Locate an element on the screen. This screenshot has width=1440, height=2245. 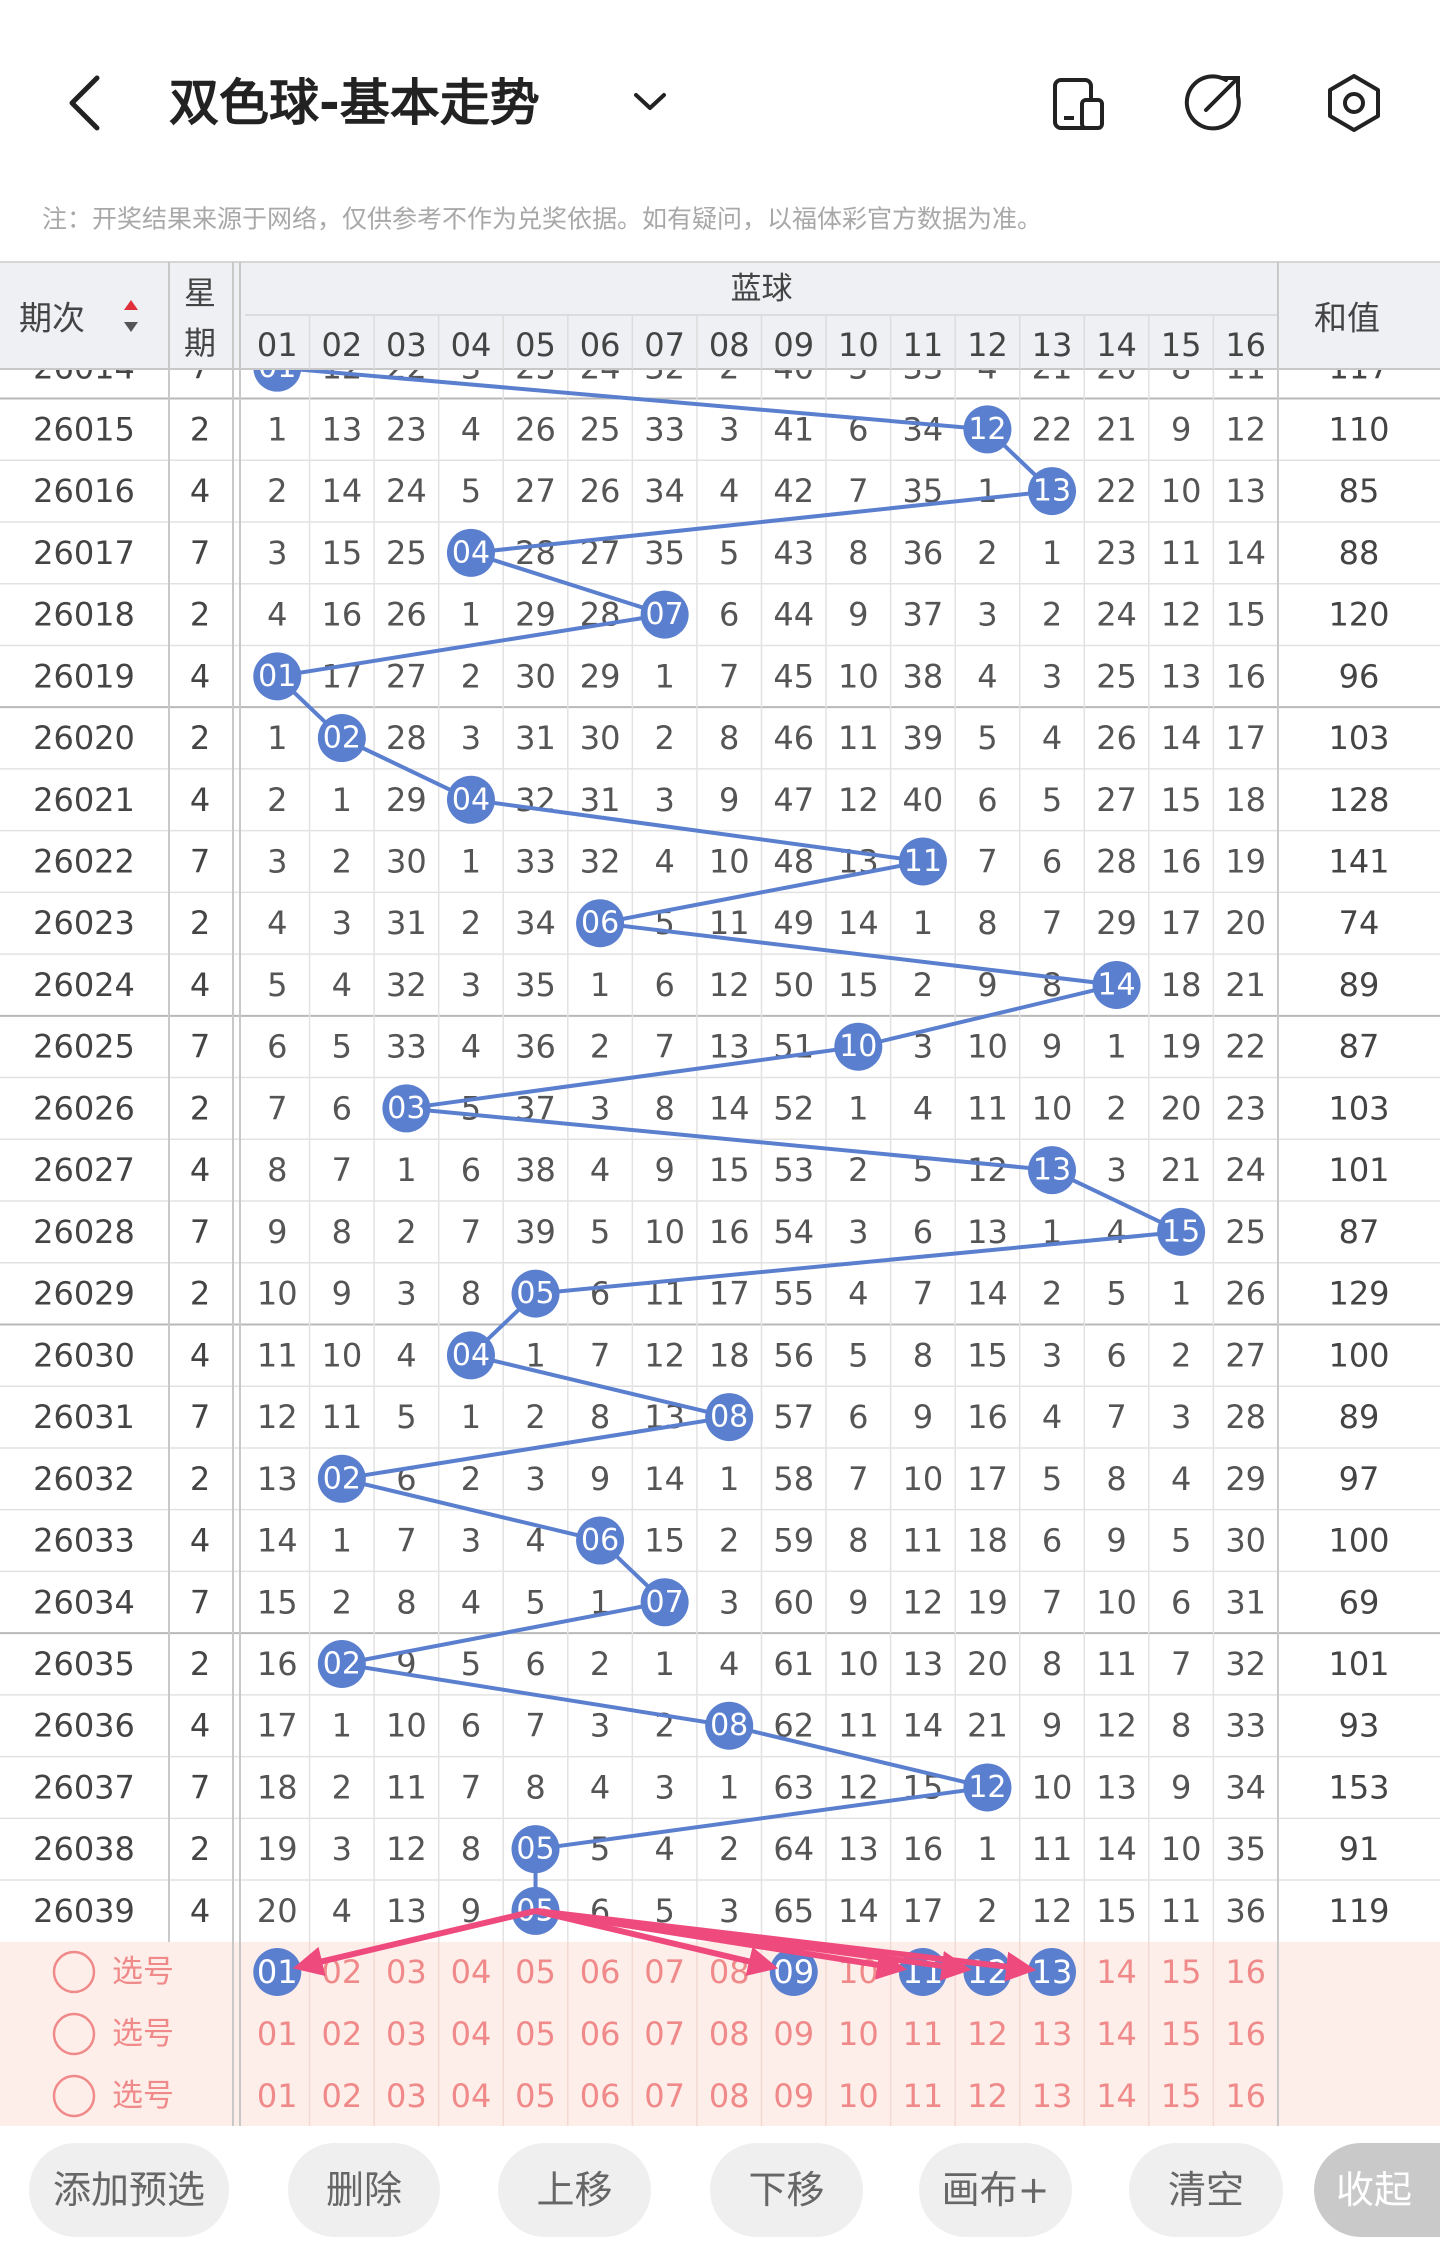
button-label: 下移 is located at coordinates (786, 2190).